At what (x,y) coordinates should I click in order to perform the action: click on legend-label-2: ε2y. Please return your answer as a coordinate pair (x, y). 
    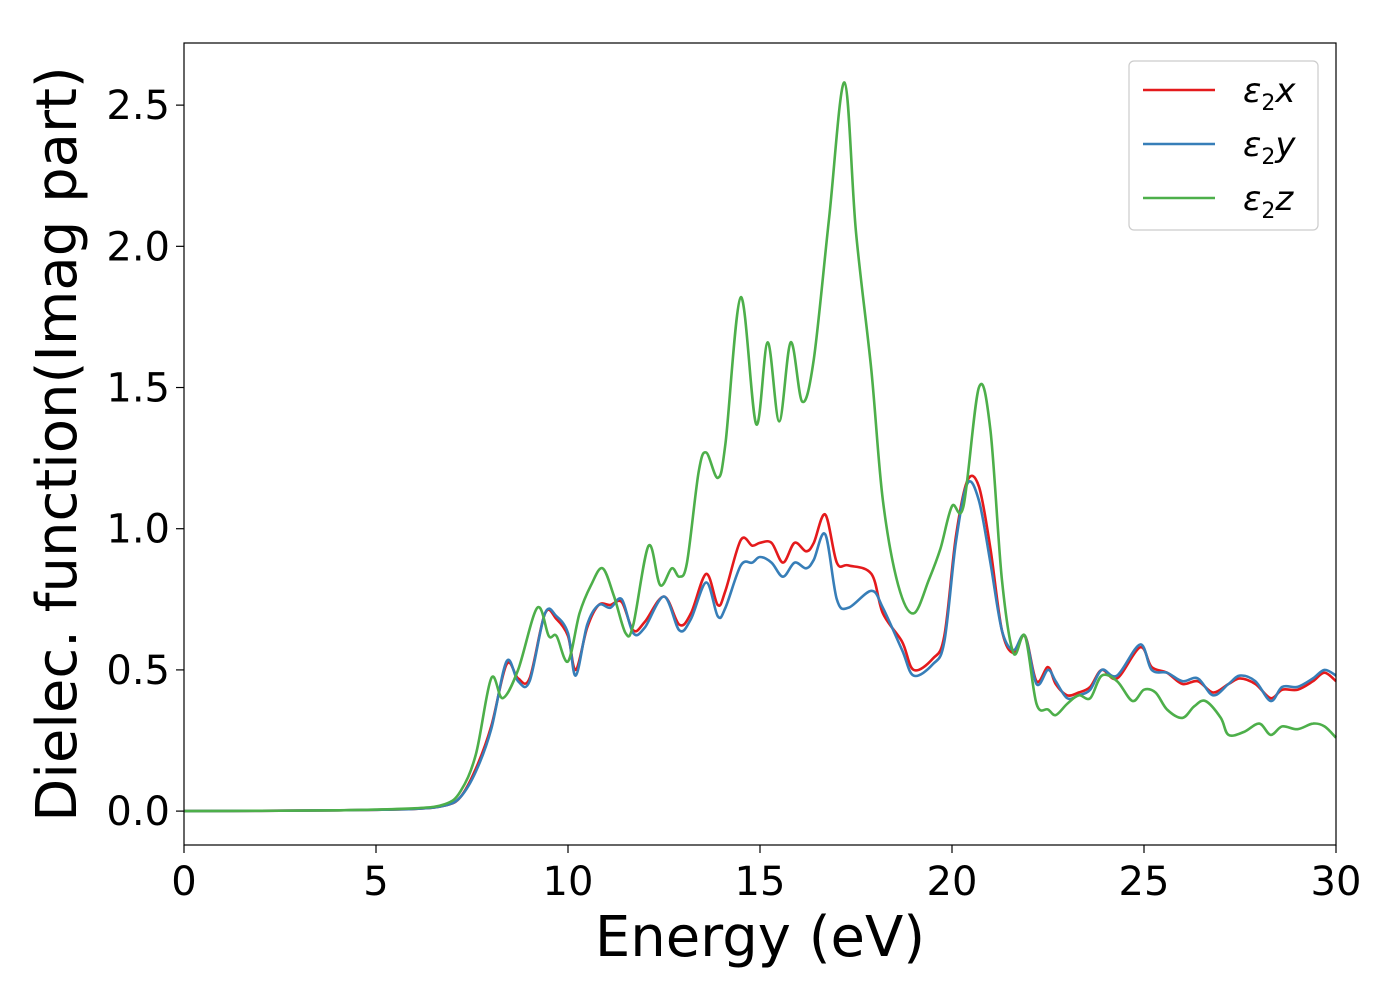
    Looking at the image, I should click on (1269, 147).